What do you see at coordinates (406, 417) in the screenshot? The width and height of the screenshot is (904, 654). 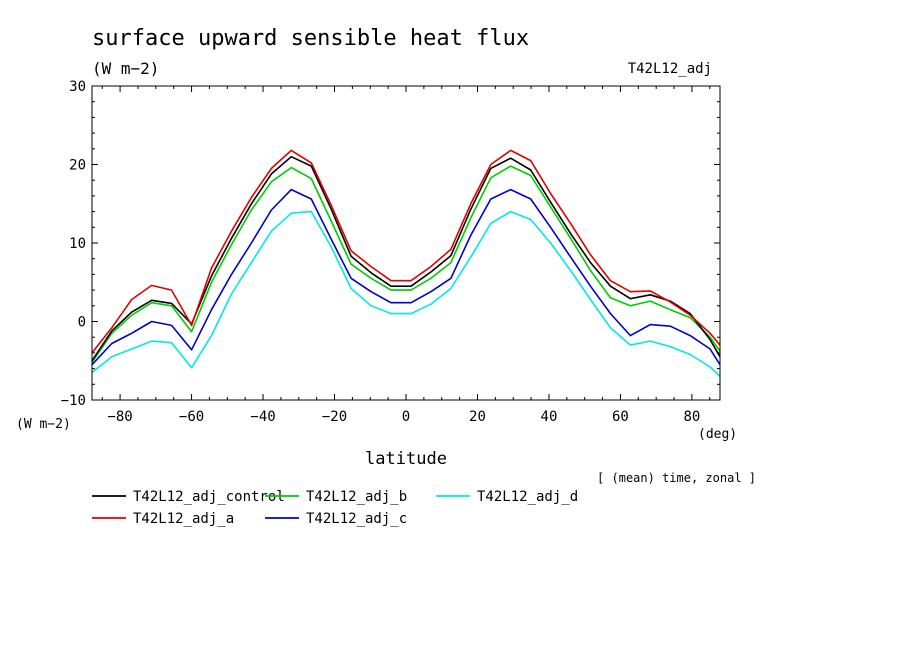 I see `x-tick-label: 0` at bounding box center [406, 417].